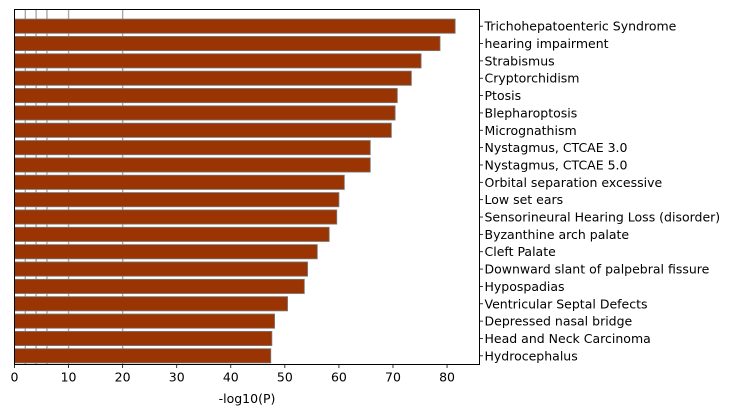 This screenshot has height=417, width=755. Describe the element at coordinates (574, 182) in the screenshot. I see `category-label-9: Orbital separation excessive` at that location.